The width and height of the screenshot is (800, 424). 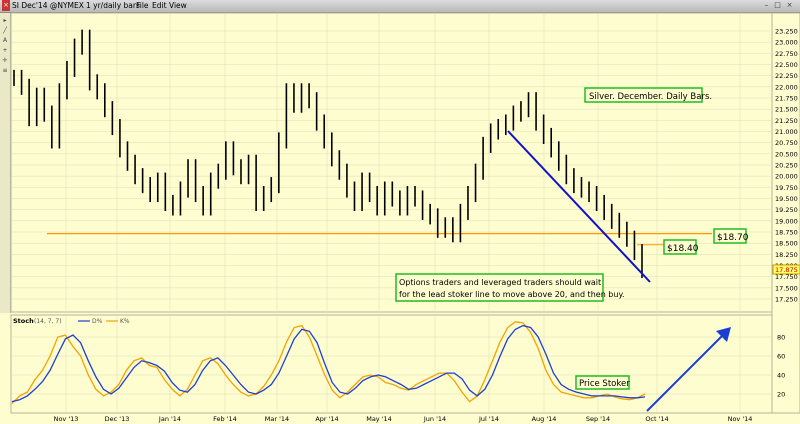 What do you see at coordinates (5, 40) in the screenshot?
I see `text-tool-icon: A` at bounding box center [5, 40].